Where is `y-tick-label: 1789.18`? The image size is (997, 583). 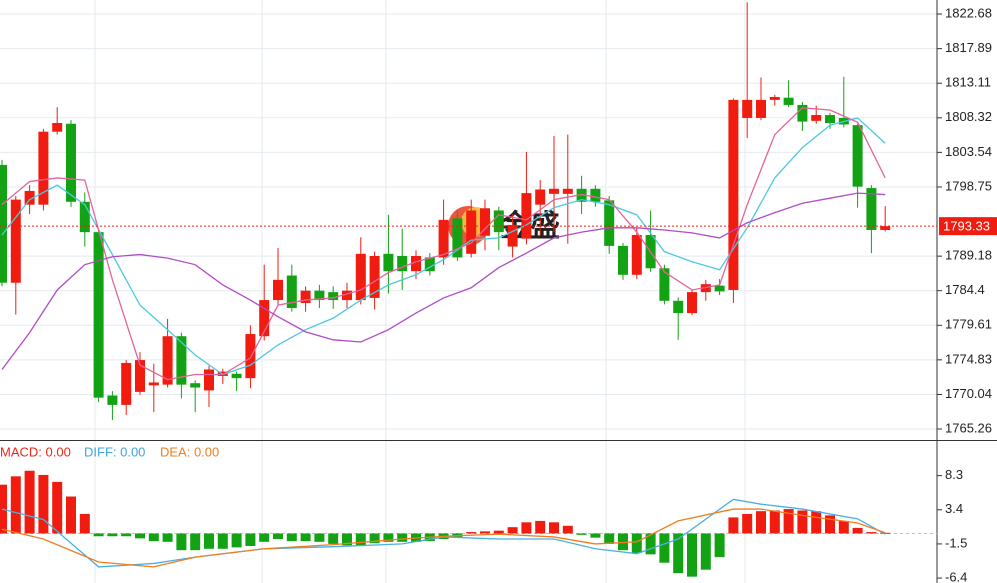 y-tick-label: 1789.18 is located at coordinates (968, 255).